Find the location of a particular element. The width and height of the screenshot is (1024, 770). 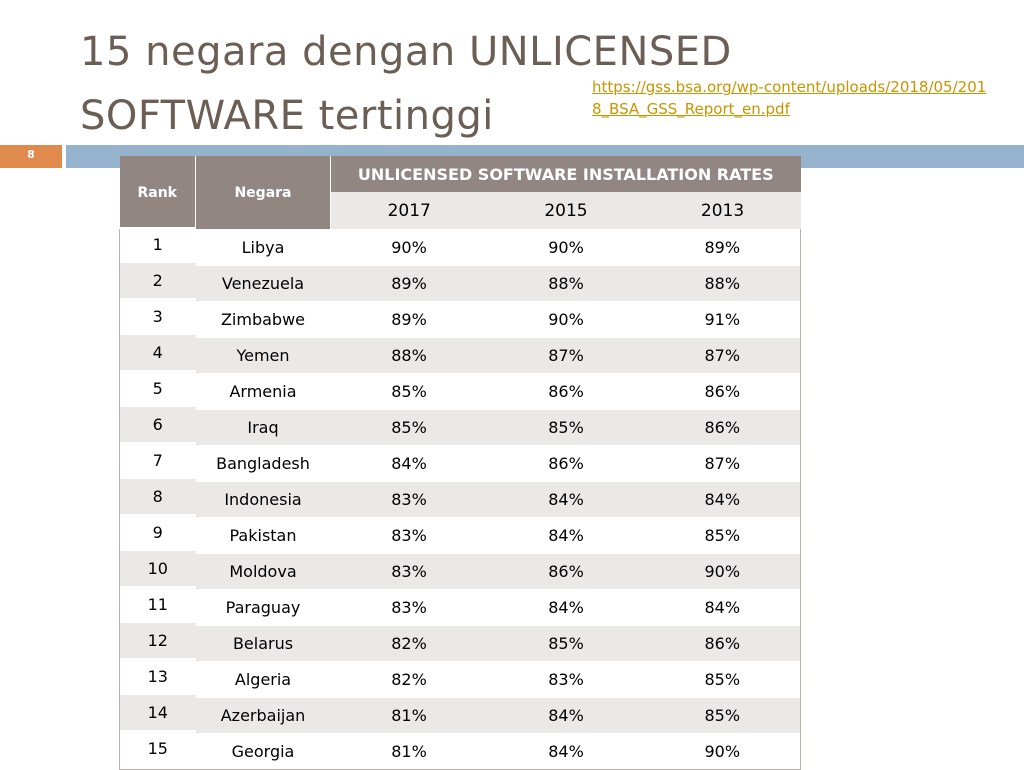

rate-2013-cell: 91% is located at coordinates (723, 319).